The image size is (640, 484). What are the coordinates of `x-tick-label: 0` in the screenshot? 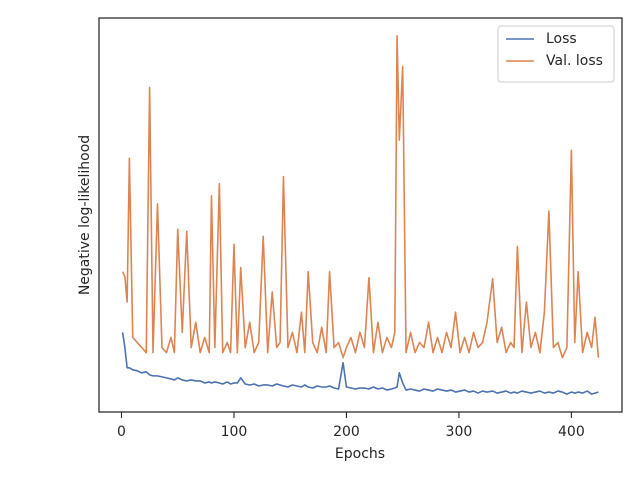 It's located at (121, 432).